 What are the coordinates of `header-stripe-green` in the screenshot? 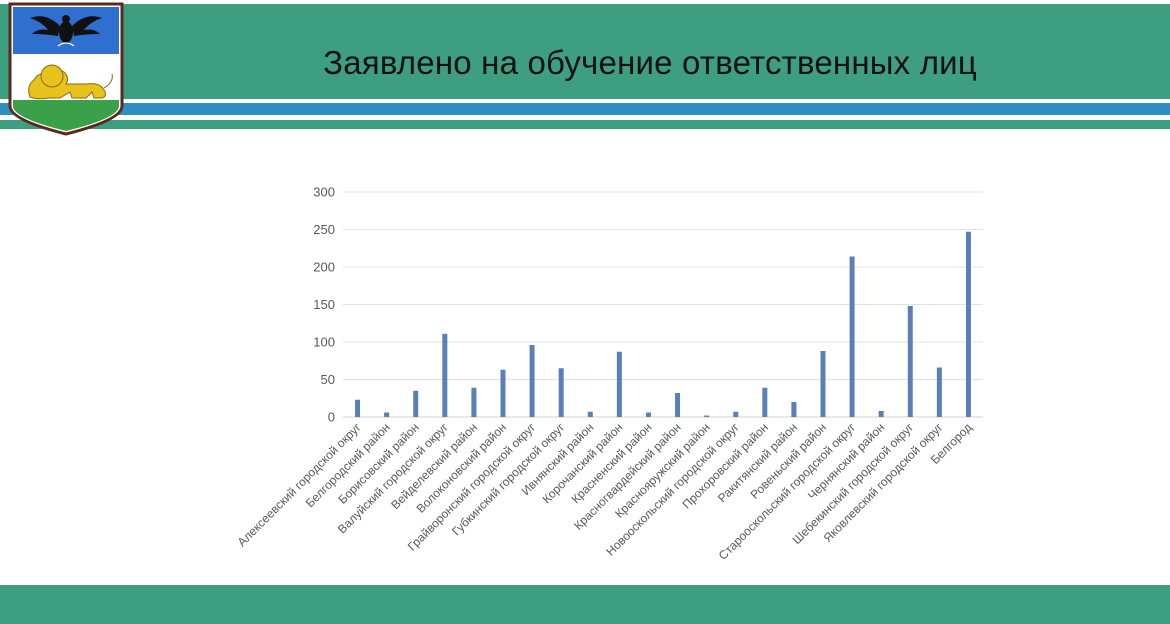 It's located at (585, 124).